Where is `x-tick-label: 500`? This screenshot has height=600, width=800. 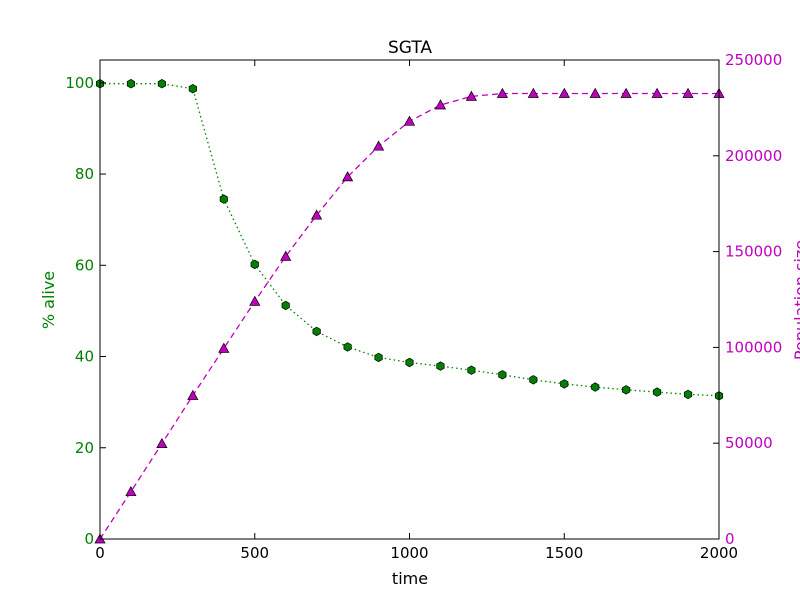
x-tick-label: 500 is located at coordinates (254, 553).